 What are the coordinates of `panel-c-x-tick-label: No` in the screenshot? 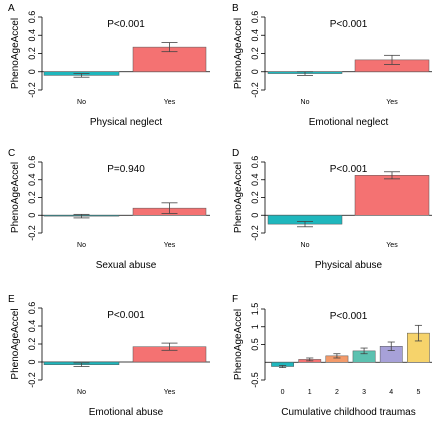 It's located at (81, 245).